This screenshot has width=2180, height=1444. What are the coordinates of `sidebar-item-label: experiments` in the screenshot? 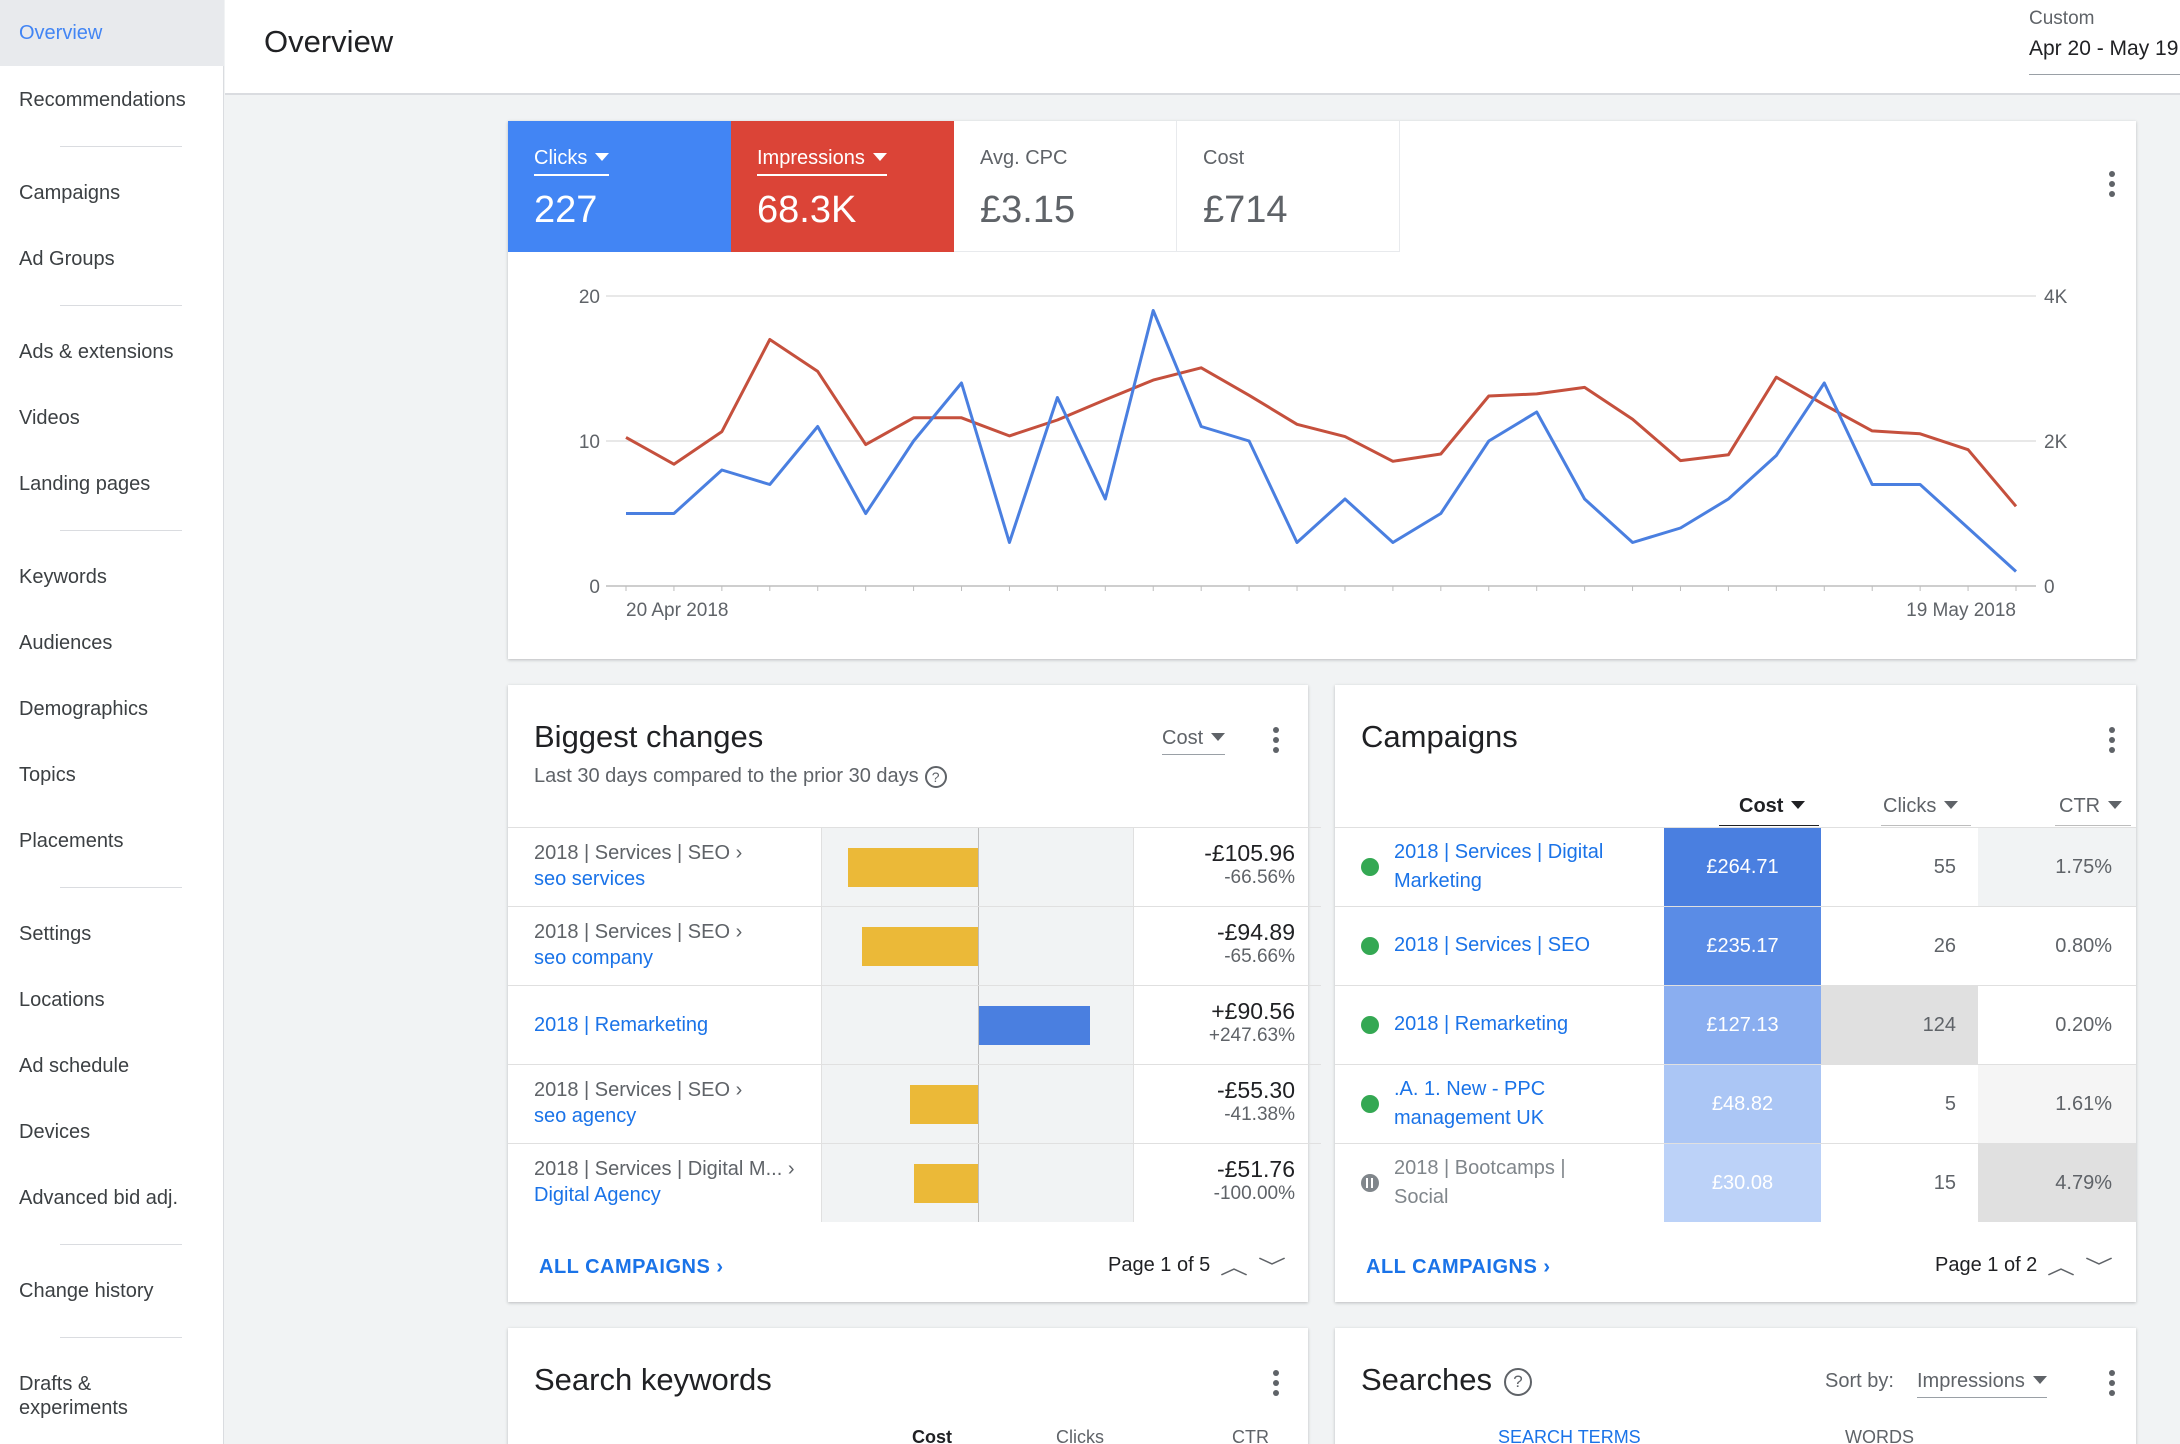 It's located at (73, 1408).